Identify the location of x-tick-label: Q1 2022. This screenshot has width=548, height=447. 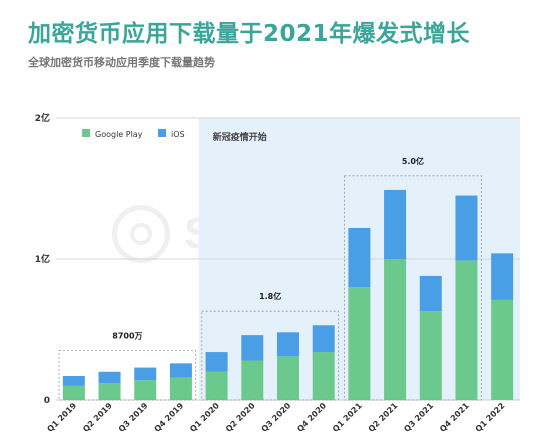
(490, 417).